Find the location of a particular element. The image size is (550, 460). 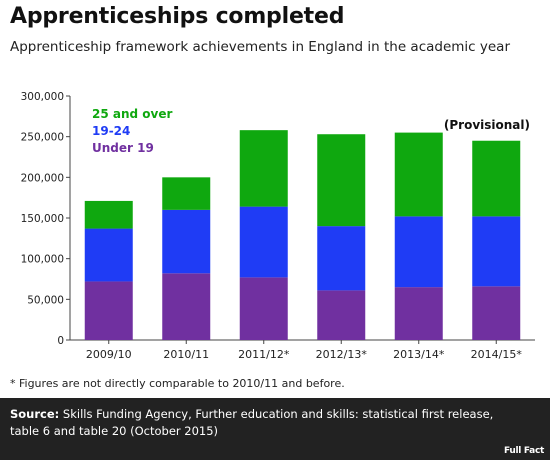

y-tick-label: 100,000 is located at coordinates (42, 260).